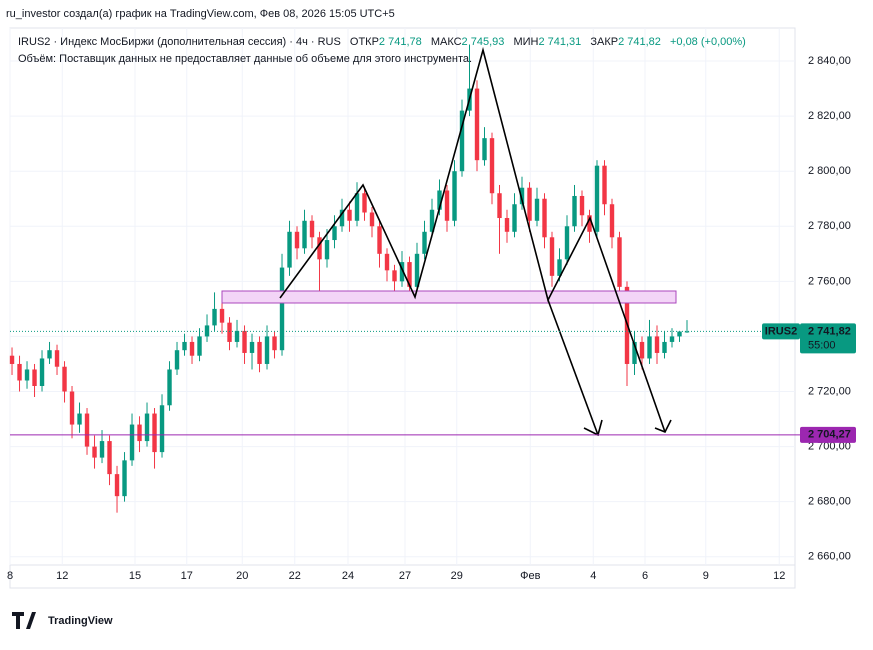  What do you see at coordinates (457, 576) in the screenshot?
I see `x-tick-label: 29` at bounding box center [457, 576].